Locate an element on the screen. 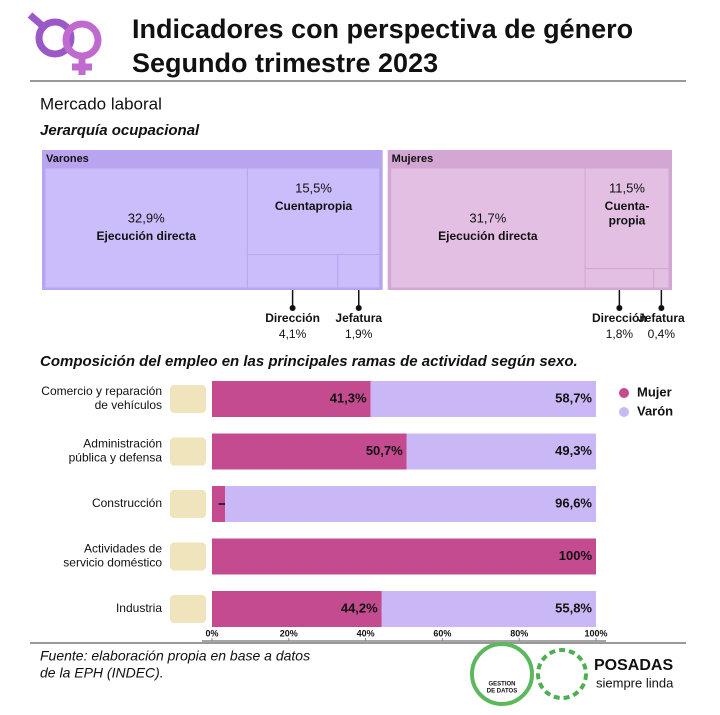 Image resolution: width=720 pixels, height=715 pixels. subtitle: Segundo trimestre 2023 is located at coordinates (285, 63).